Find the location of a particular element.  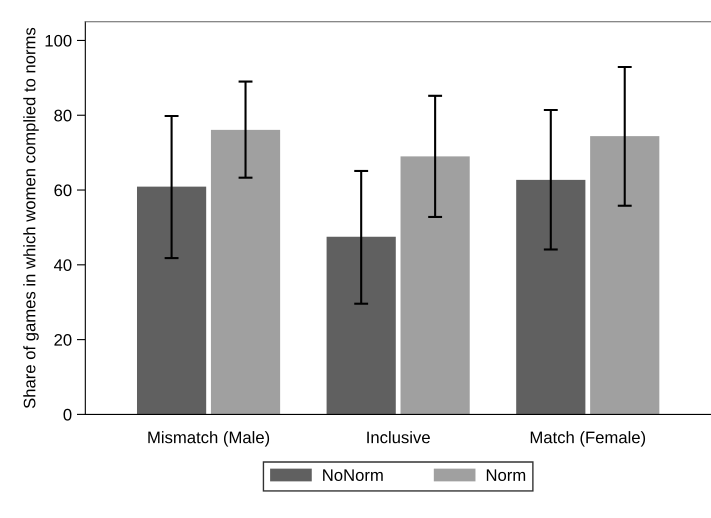

y-tick-label: 100 is located at coordinates (59, 40).